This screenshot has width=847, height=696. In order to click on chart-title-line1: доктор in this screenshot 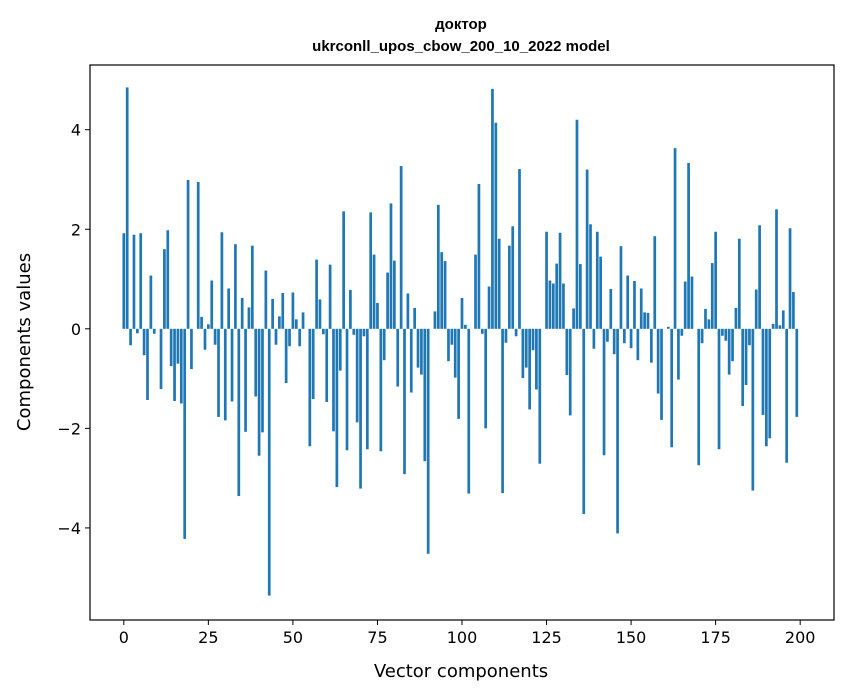, I will do `click(461, 24)`.